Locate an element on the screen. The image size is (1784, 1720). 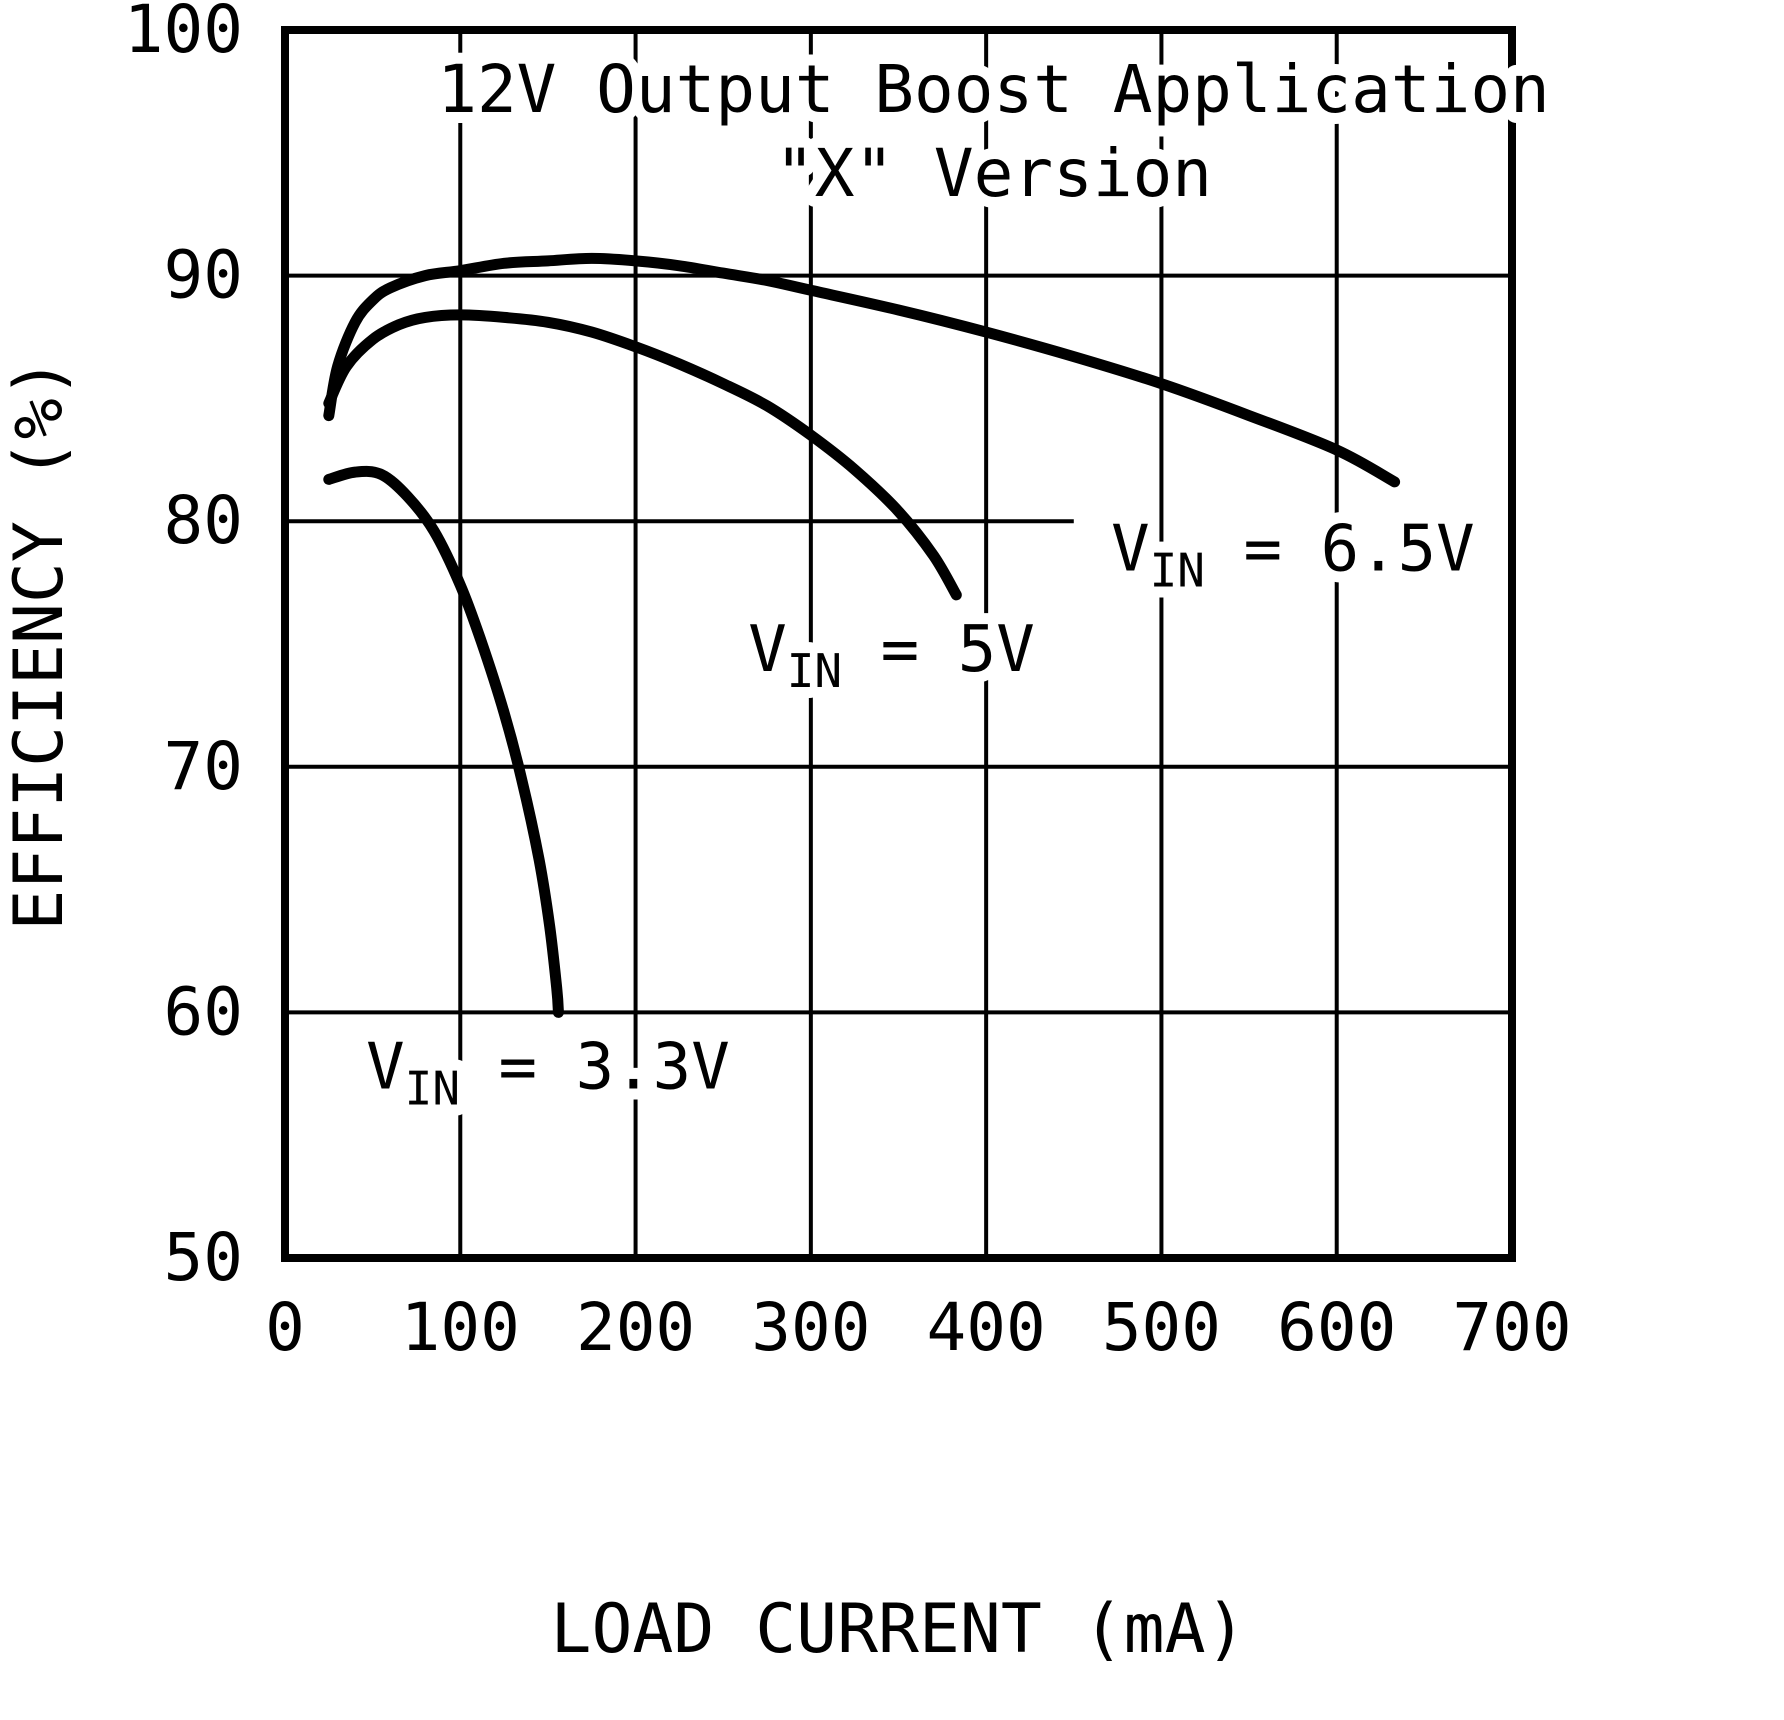
x-axis-title: LOAD CURRENT (mA) is located at coordinates (899, 1629).